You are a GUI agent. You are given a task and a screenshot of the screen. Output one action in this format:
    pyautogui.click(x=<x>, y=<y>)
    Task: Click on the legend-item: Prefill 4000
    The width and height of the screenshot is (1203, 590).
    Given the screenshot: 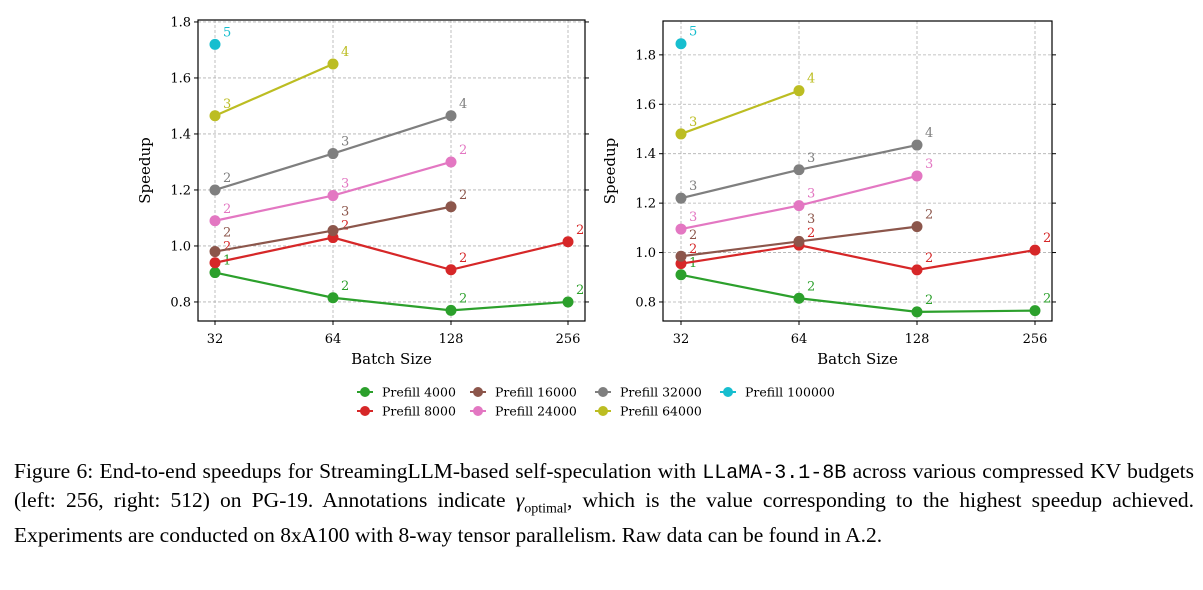 What is the action you would take?
    pyautogui.click(x=406, y=392)
    